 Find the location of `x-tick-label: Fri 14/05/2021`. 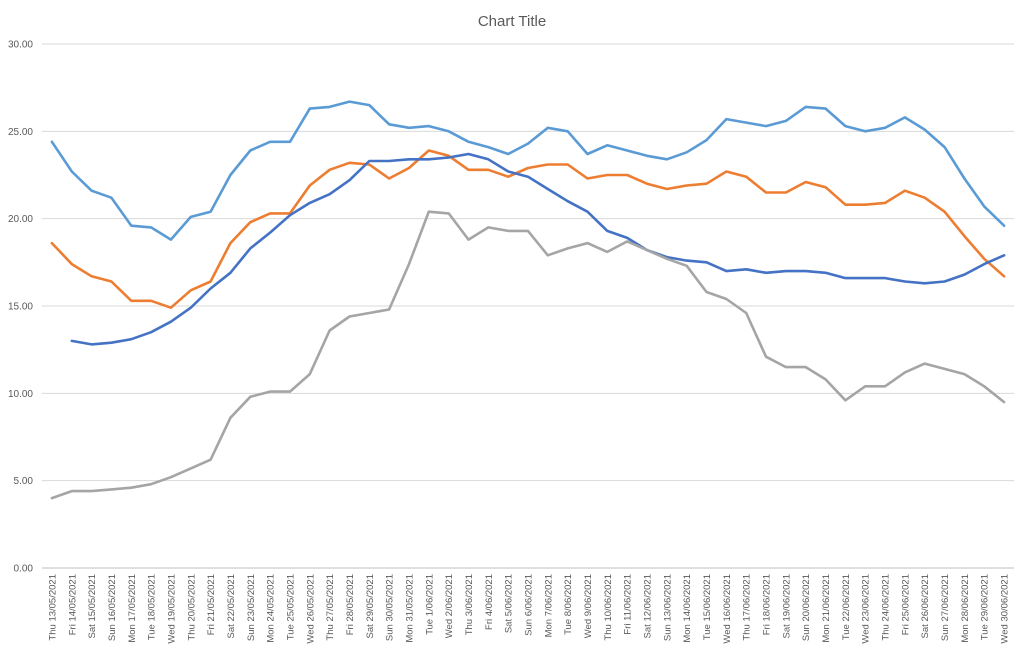

x-tick-label: Fri 14/05/2021 is located at coordinates (72, 604).